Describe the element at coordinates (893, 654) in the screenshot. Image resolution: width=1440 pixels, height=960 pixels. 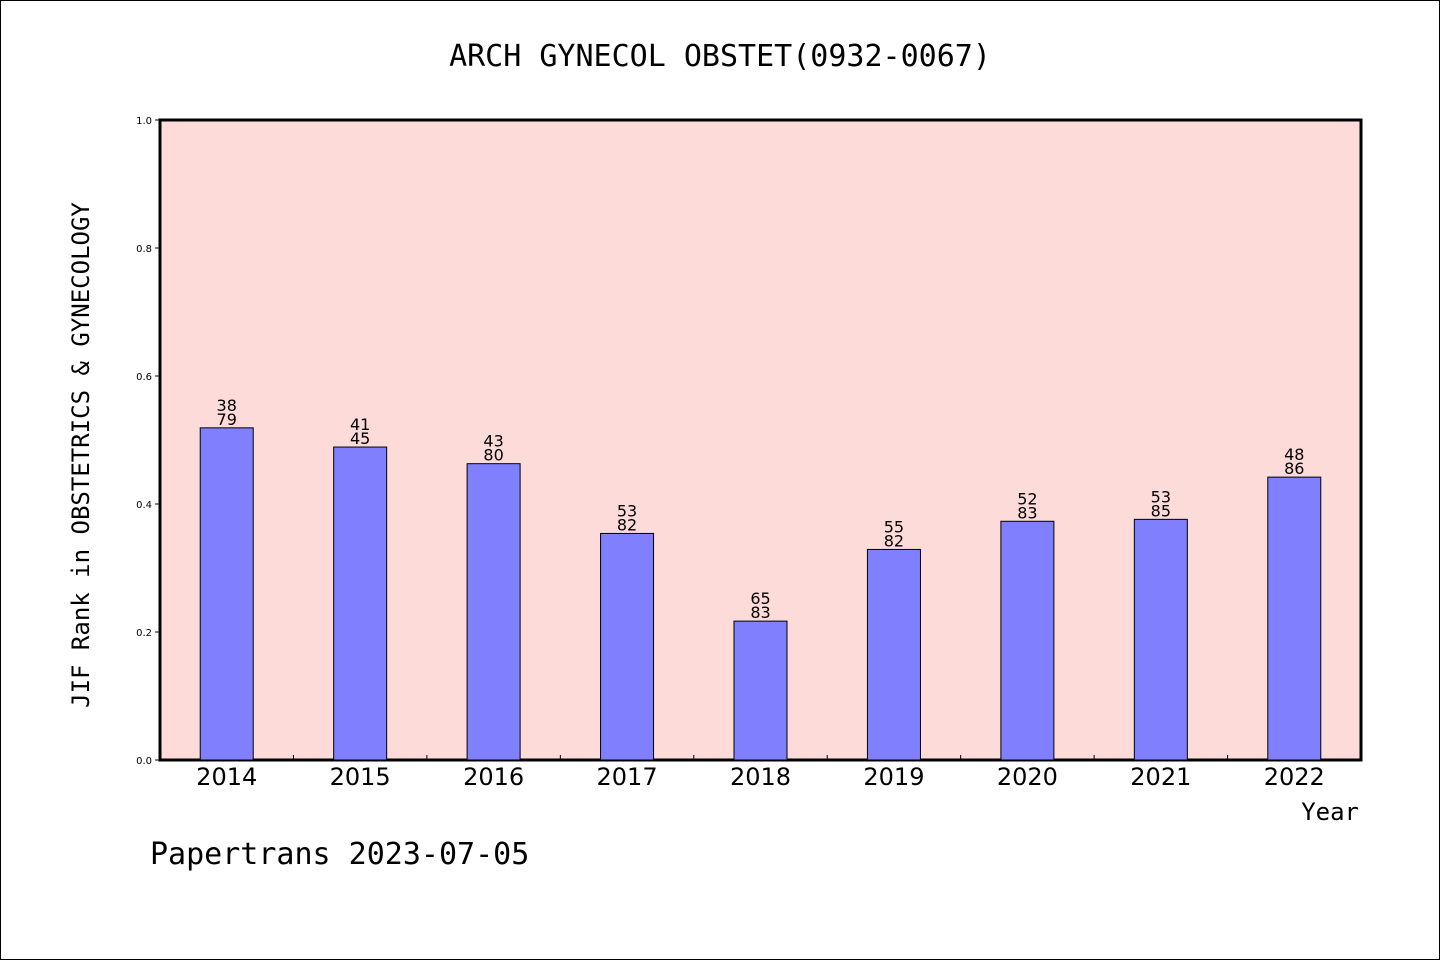
I see `bar-2019` at that location.